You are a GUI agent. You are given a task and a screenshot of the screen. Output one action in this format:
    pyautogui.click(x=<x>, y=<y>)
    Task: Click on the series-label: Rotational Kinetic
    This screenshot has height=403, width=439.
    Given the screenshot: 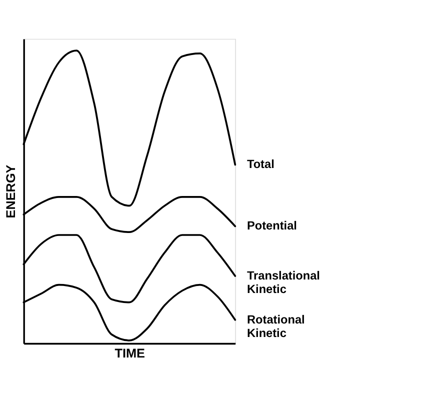 What is the action you would take?
    pyautogui.click(x=275, y=326)
    